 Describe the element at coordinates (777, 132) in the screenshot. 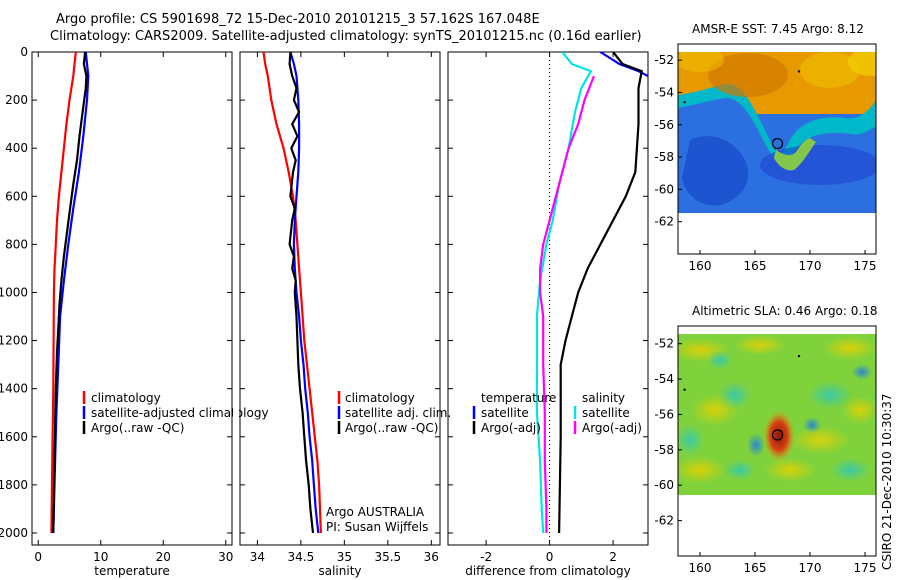

I see `sst-map-image` at that location.